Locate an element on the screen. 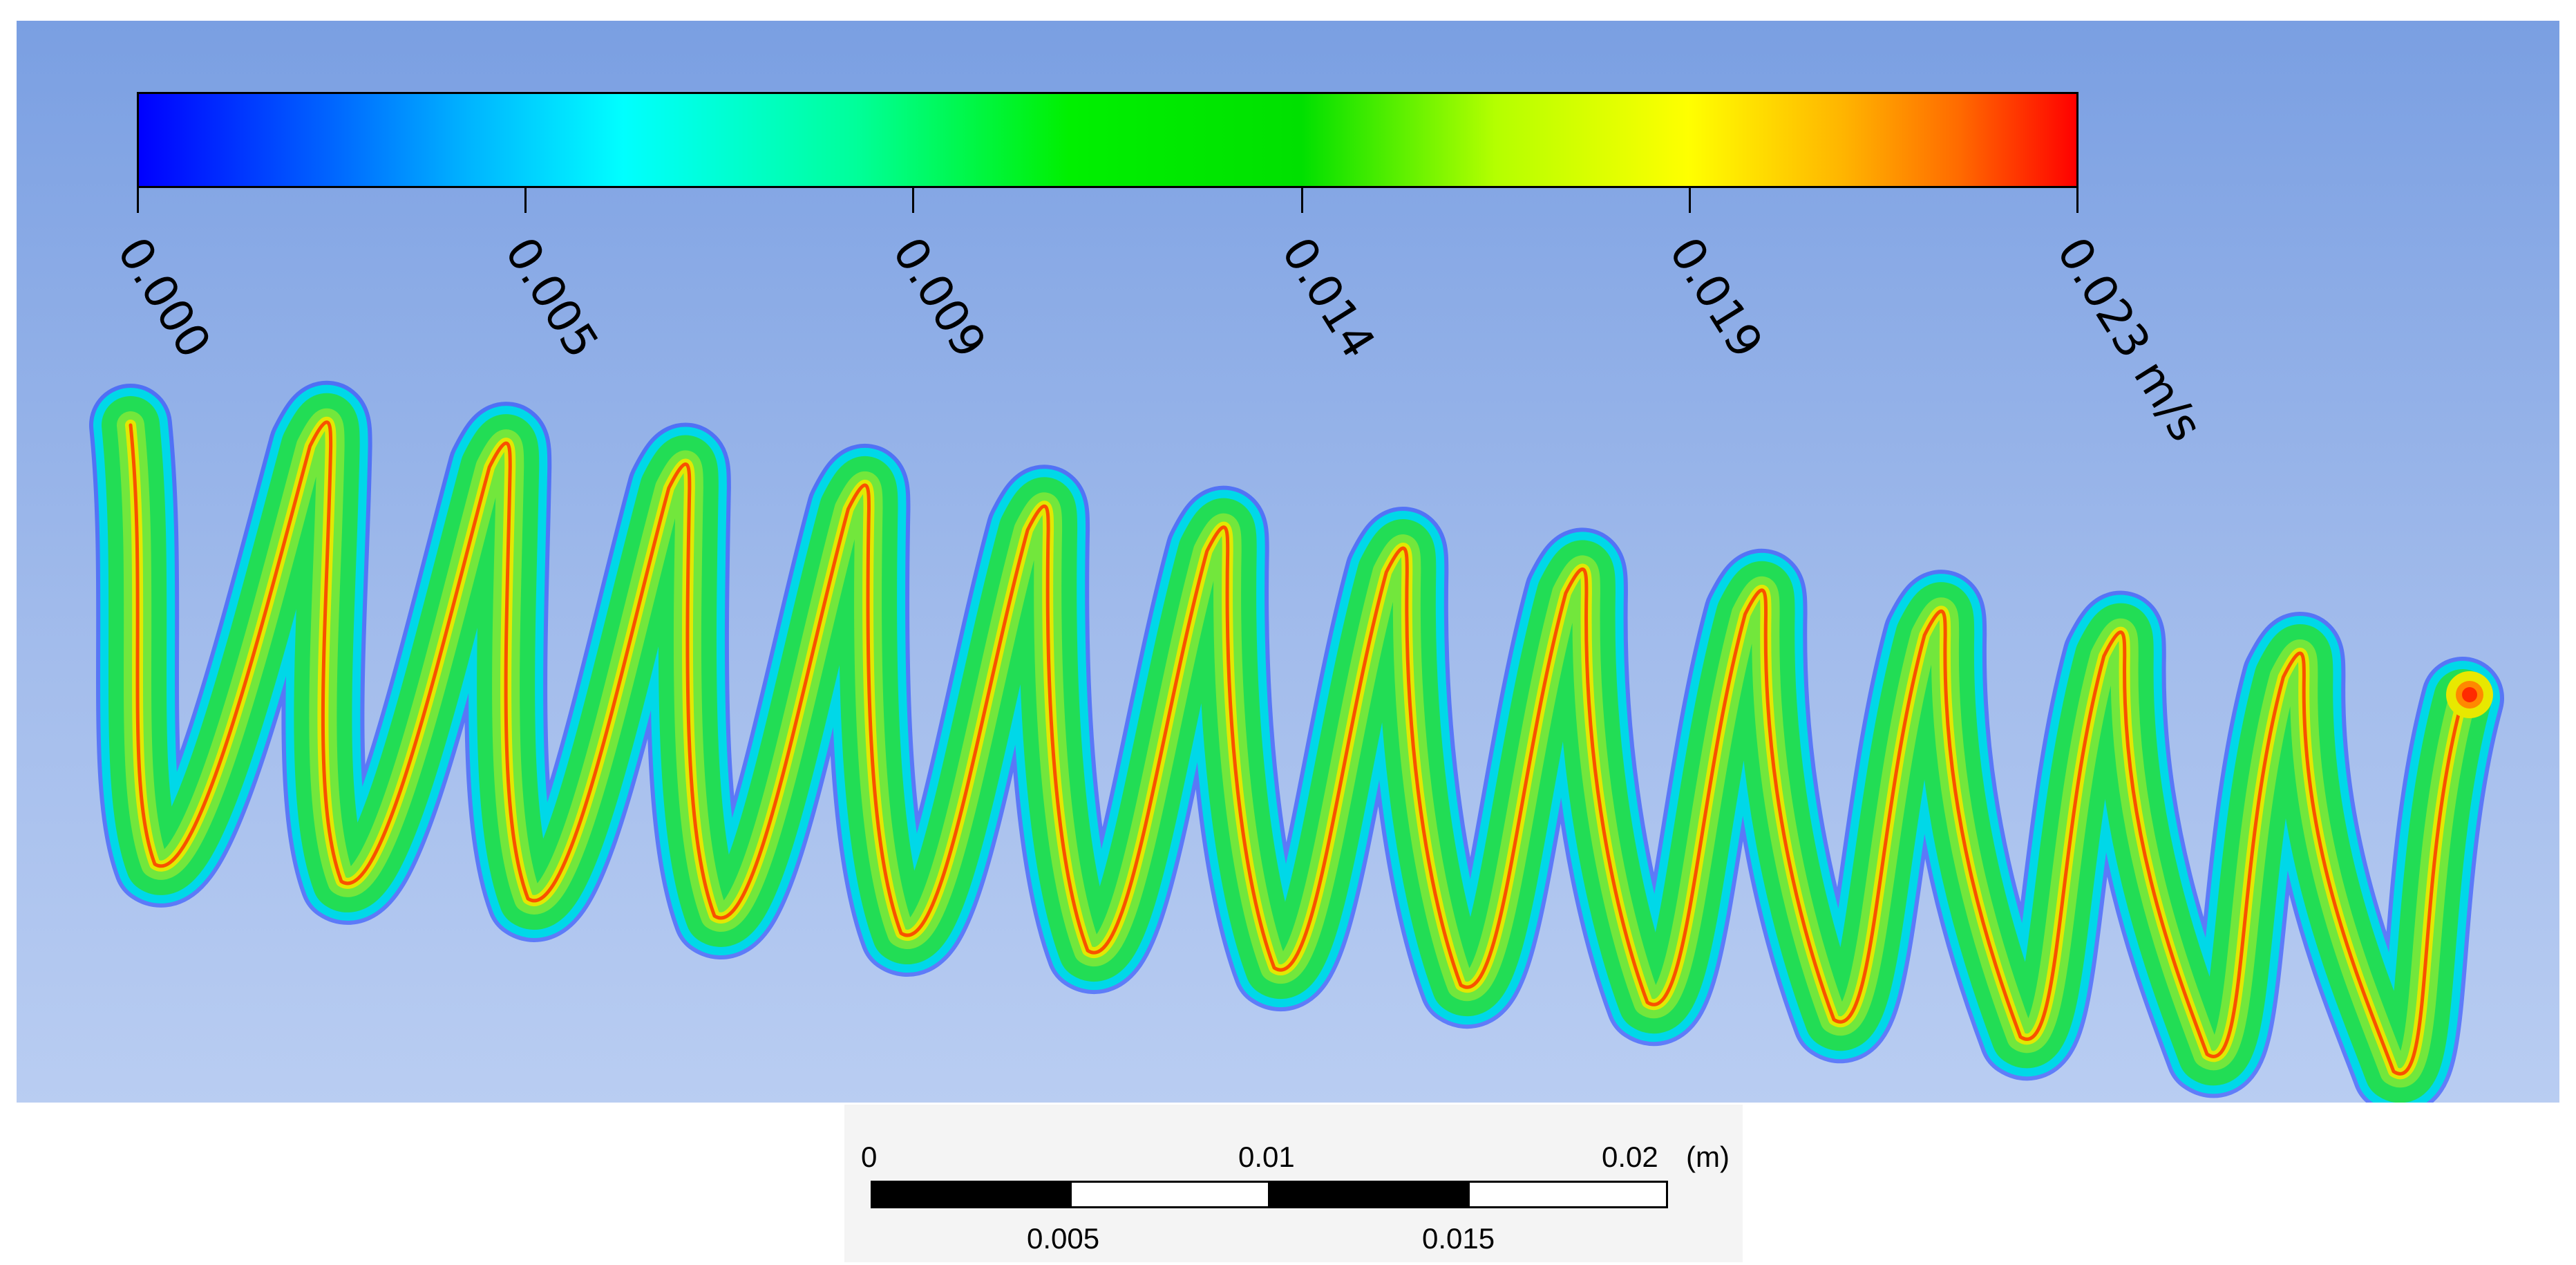 Image resolution: width=2576 pixels, height=1265 pixels. scale-unit: (m) is located at coordinates (1708, 1157).